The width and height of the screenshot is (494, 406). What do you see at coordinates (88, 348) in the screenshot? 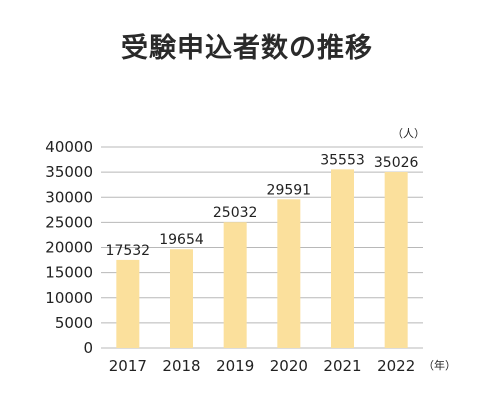
I see `y-tick-label: 0` at bounding box center [88, 348].